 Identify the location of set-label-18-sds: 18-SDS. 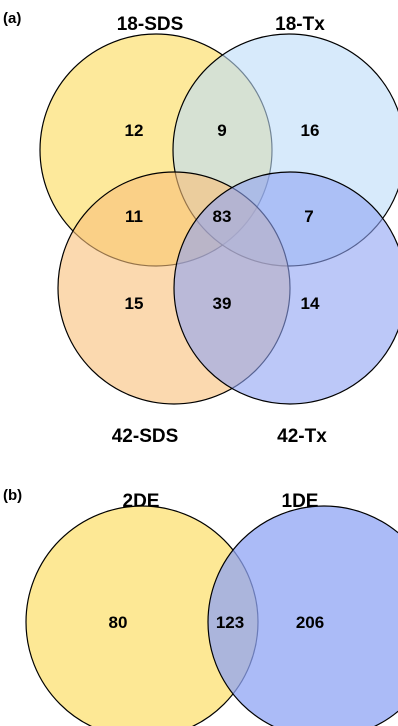
(150, 24).